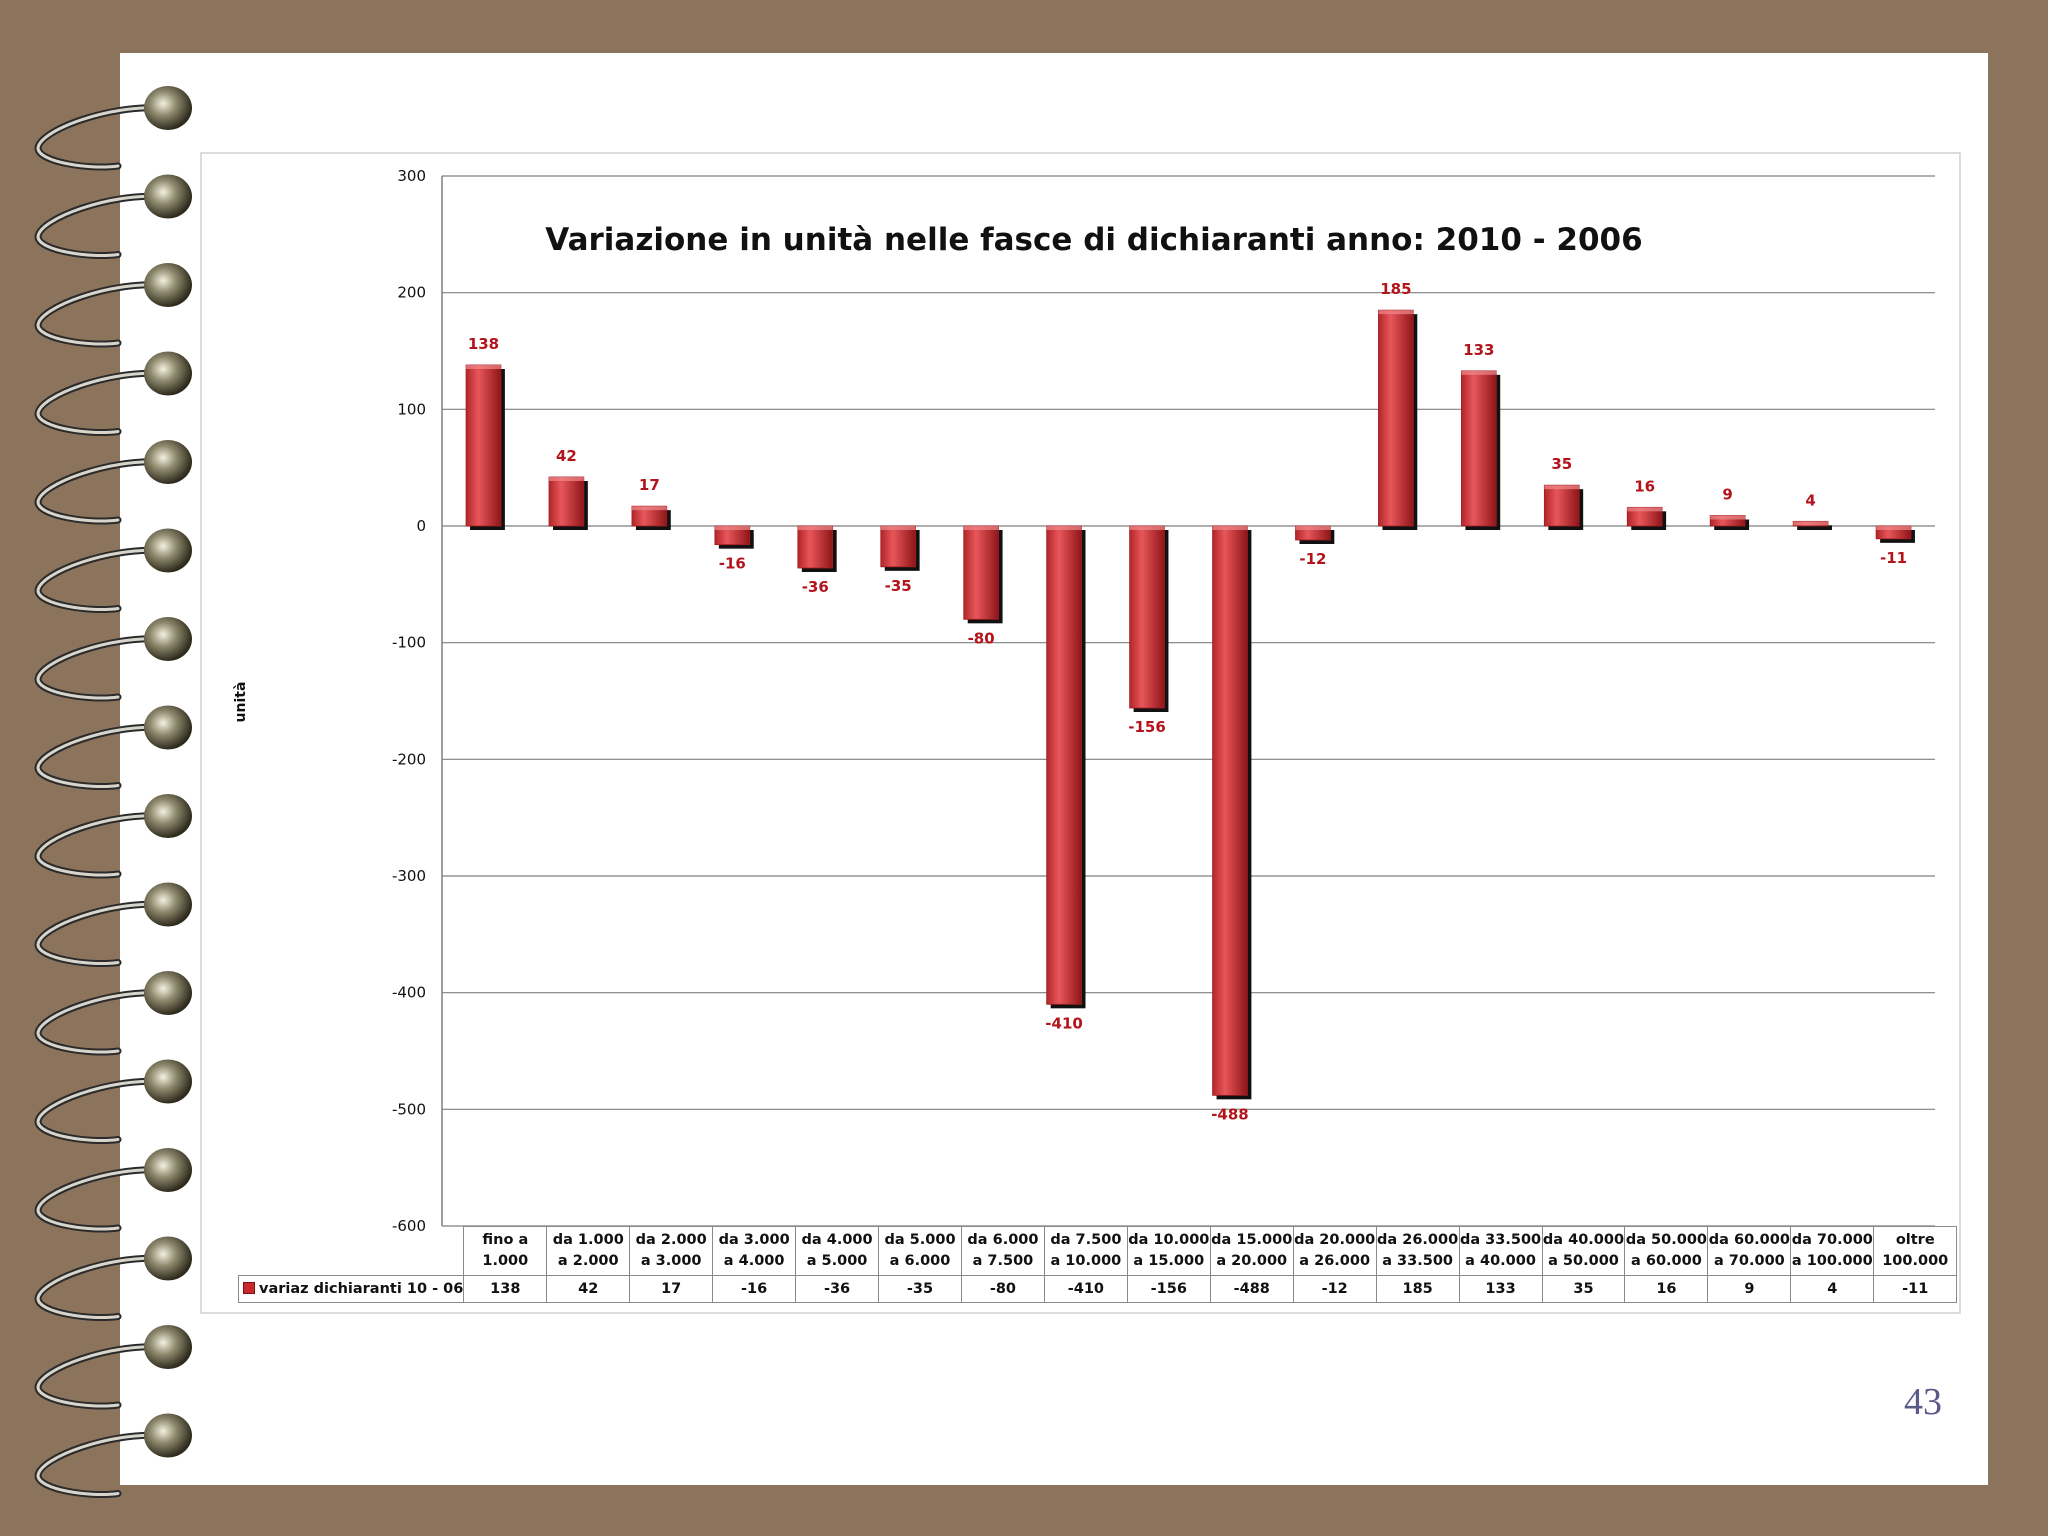 The image size is (2048, 1536). Describe the element at coordinates (815, 587) in the screenshot. I see `data-label: -36` at that location.